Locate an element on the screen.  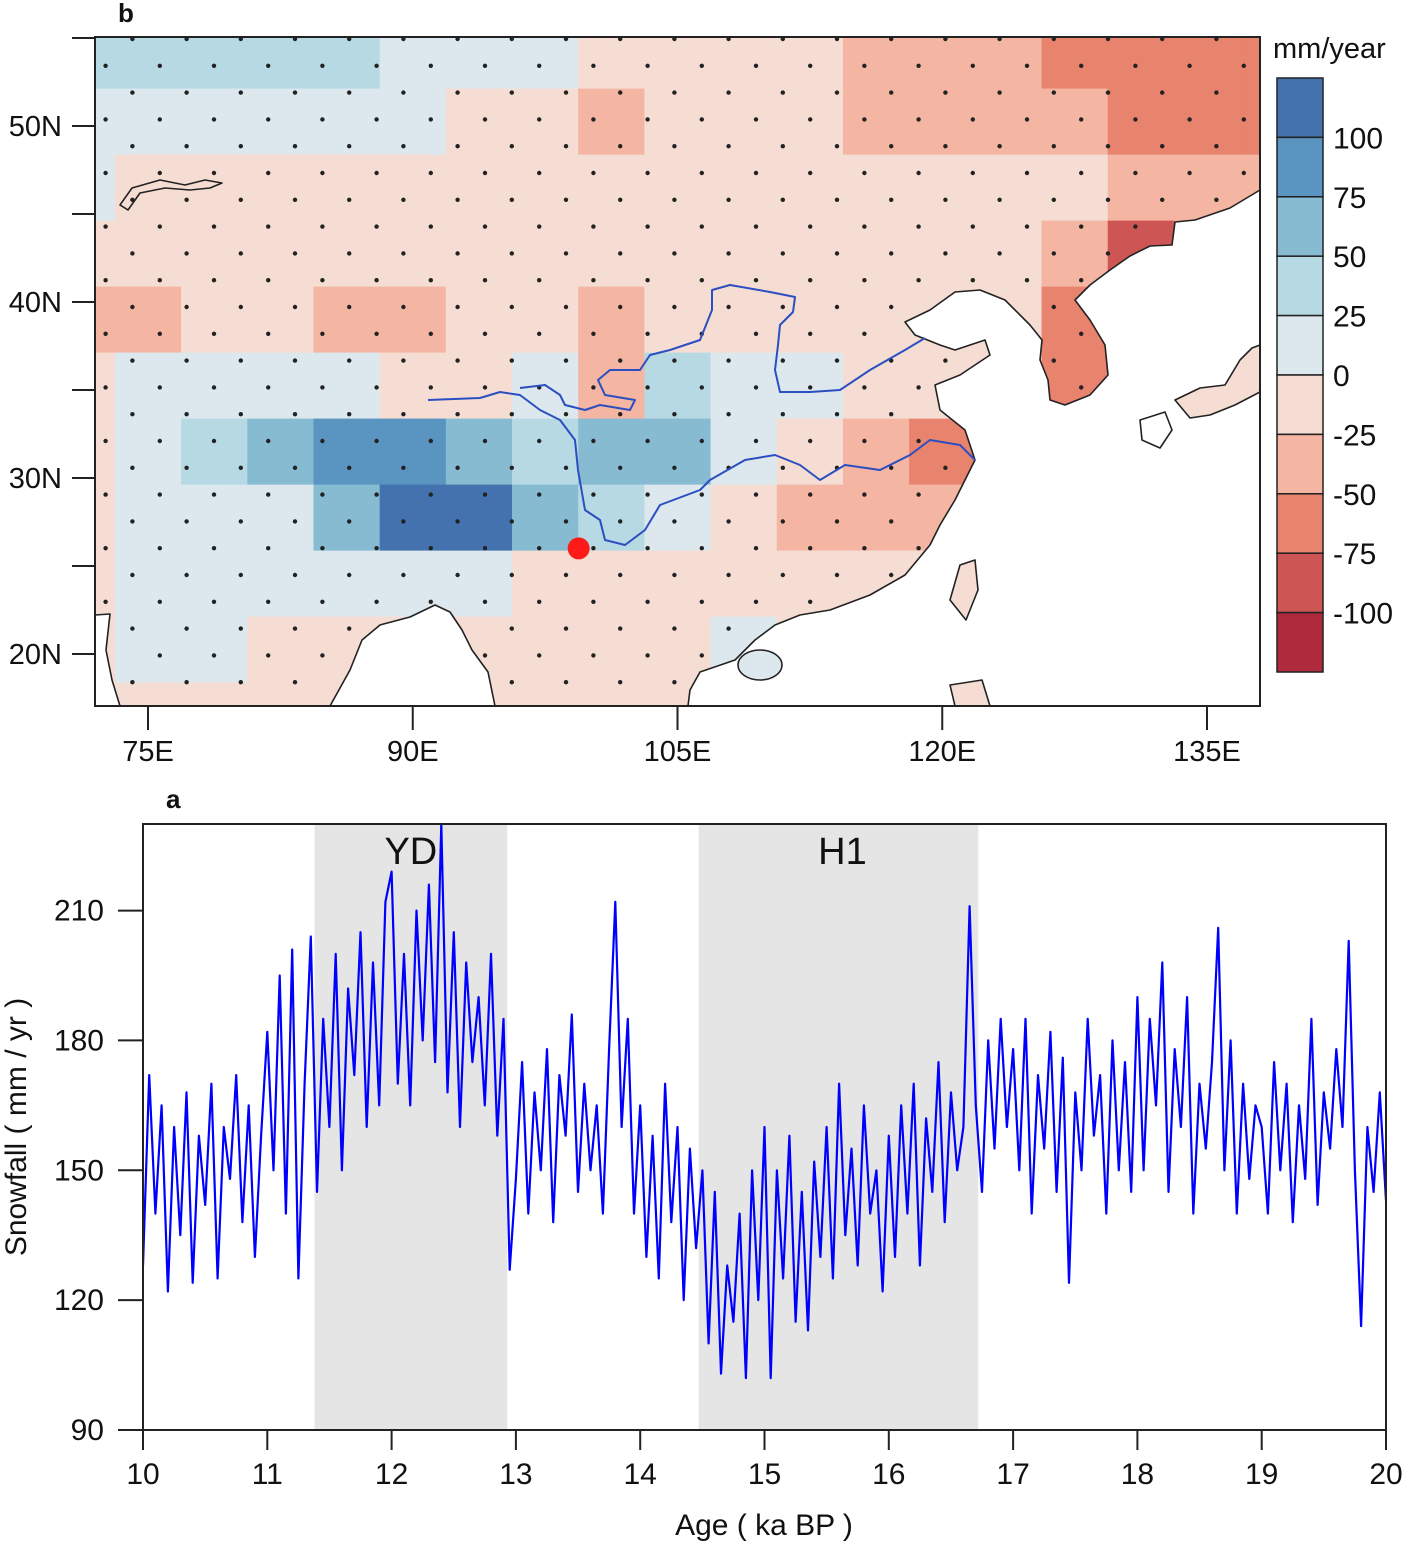
lake-balkhash is located at coordinates (171, 195).